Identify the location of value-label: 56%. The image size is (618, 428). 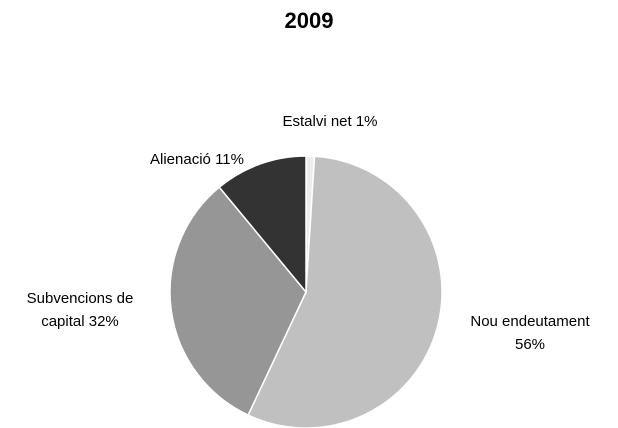
(530, 344).